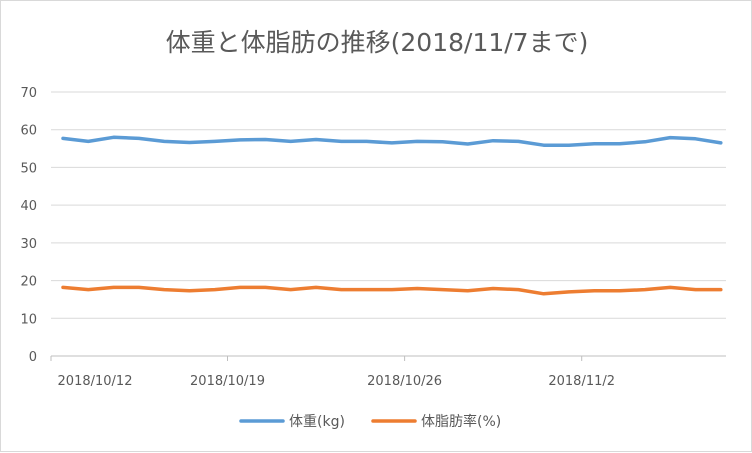 This screenshot has width=752, height=453. I want to click on y-tick-label: 40, so click(28, 206).